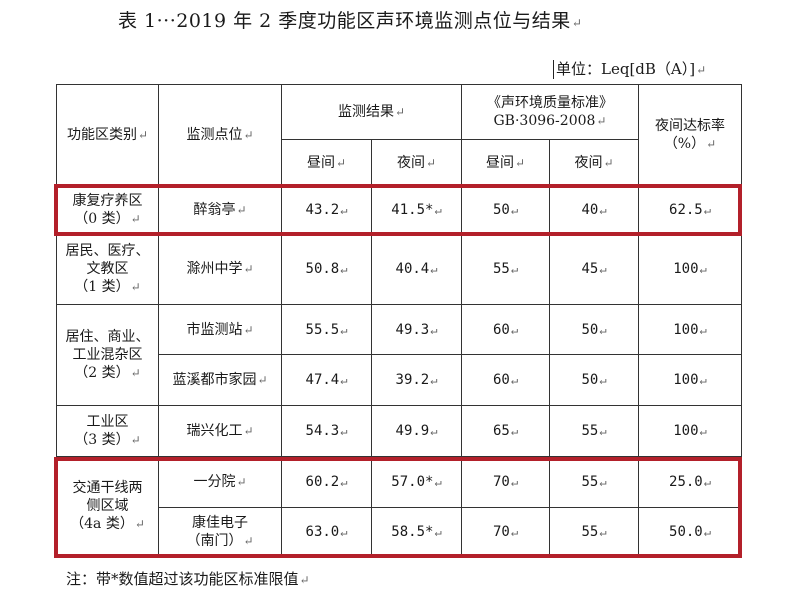 The height and width of the screenshot is (597, 793). Describe the element at coordinates (220, 209) in the screenshot. I see `site-cell: 醉翁亭↵` at that location.